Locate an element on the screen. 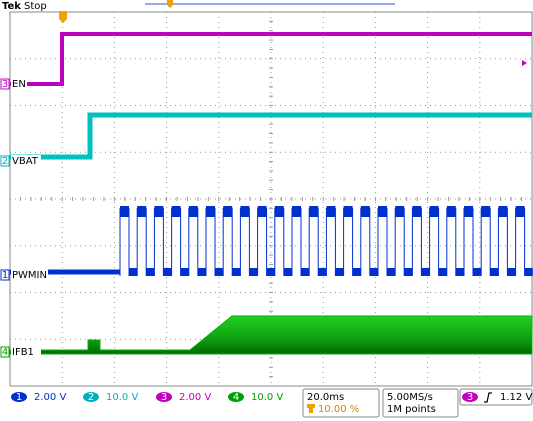  channel-labels: 3 EN 2 VBAT 1 PWMIN 4 IFB1 is located at coordinates (24, 218).